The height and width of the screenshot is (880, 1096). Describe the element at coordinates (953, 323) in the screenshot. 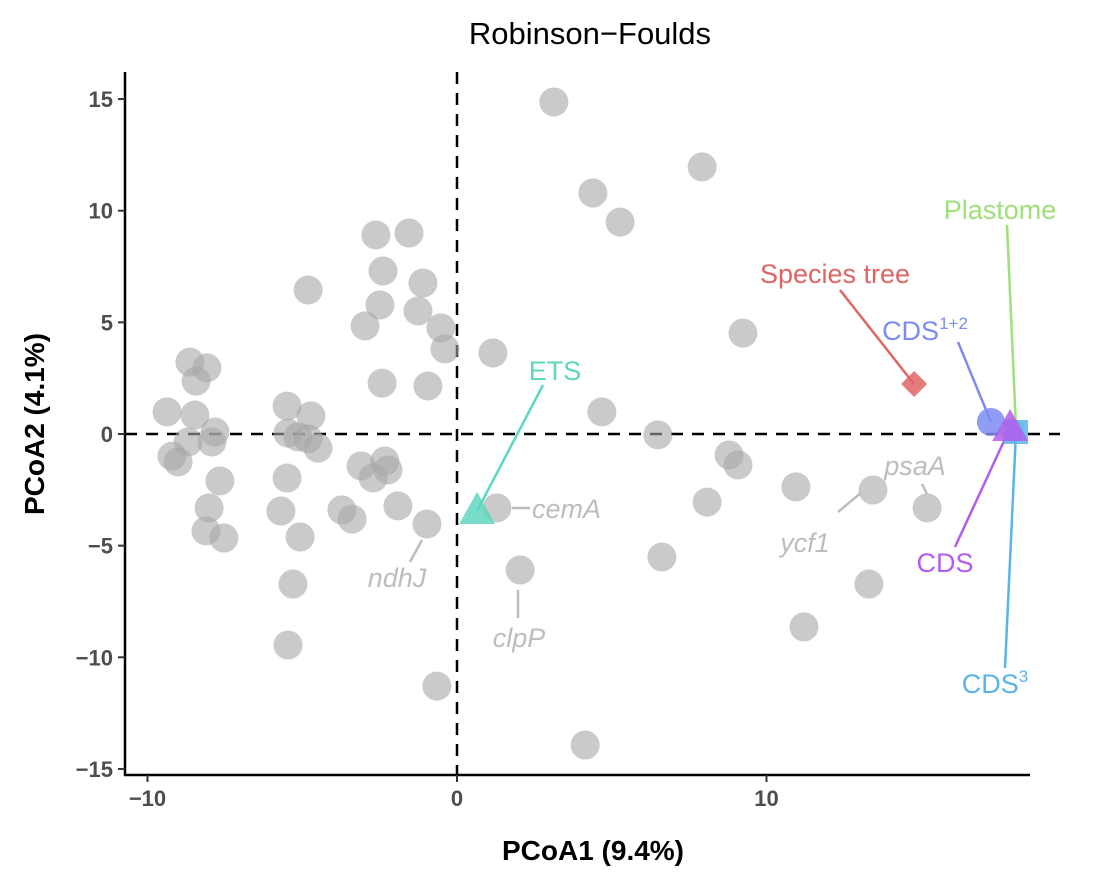

I see `highlight-label-superscript: 1+2` at that location.